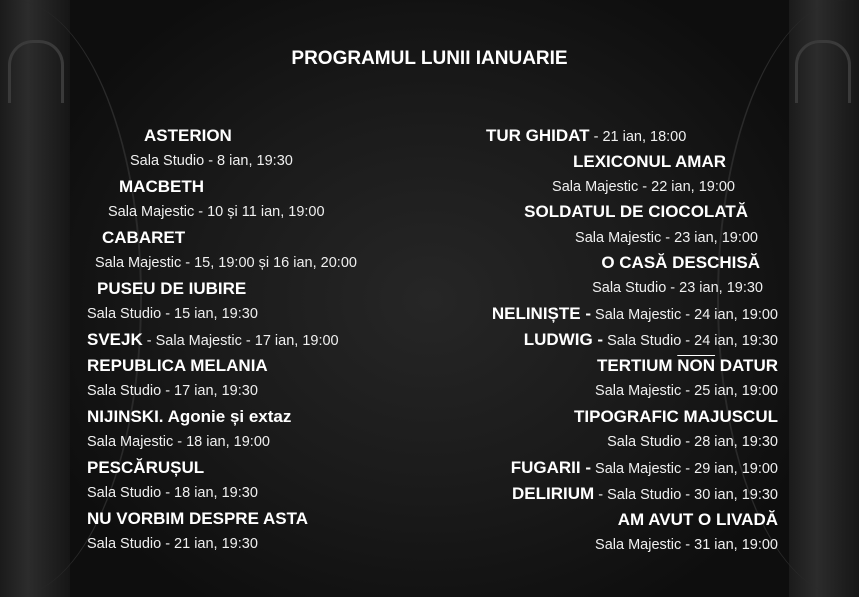  I want to click on event-detail: Sala Studio - 21 ian, 19:30, so click(172, 544).